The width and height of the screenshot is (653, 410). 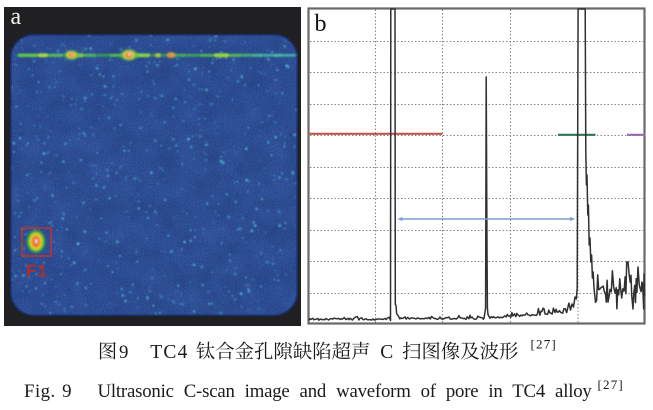 What do you see at coordinates (123, 352) in the screenshot?
I see `svg-text: 9` at bounding box center [123, 352].